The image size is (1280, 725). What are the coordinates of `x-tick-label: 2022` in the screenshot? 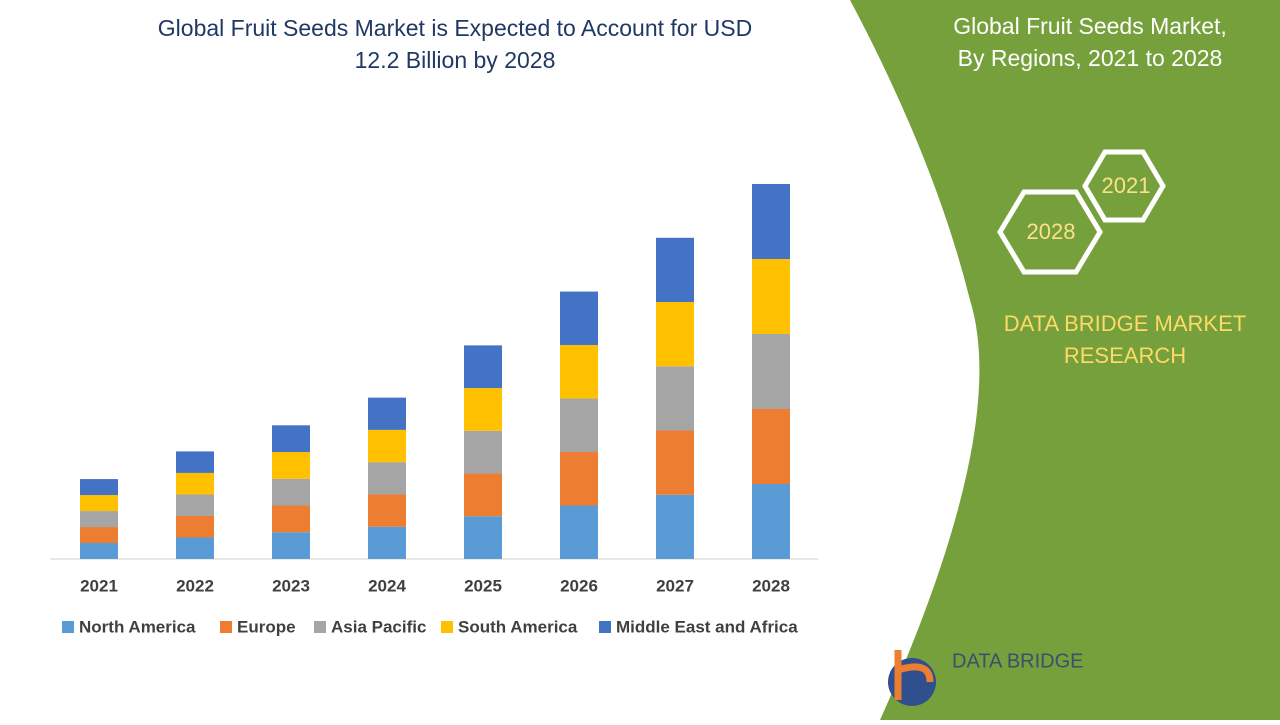 It's located at (195, 585).